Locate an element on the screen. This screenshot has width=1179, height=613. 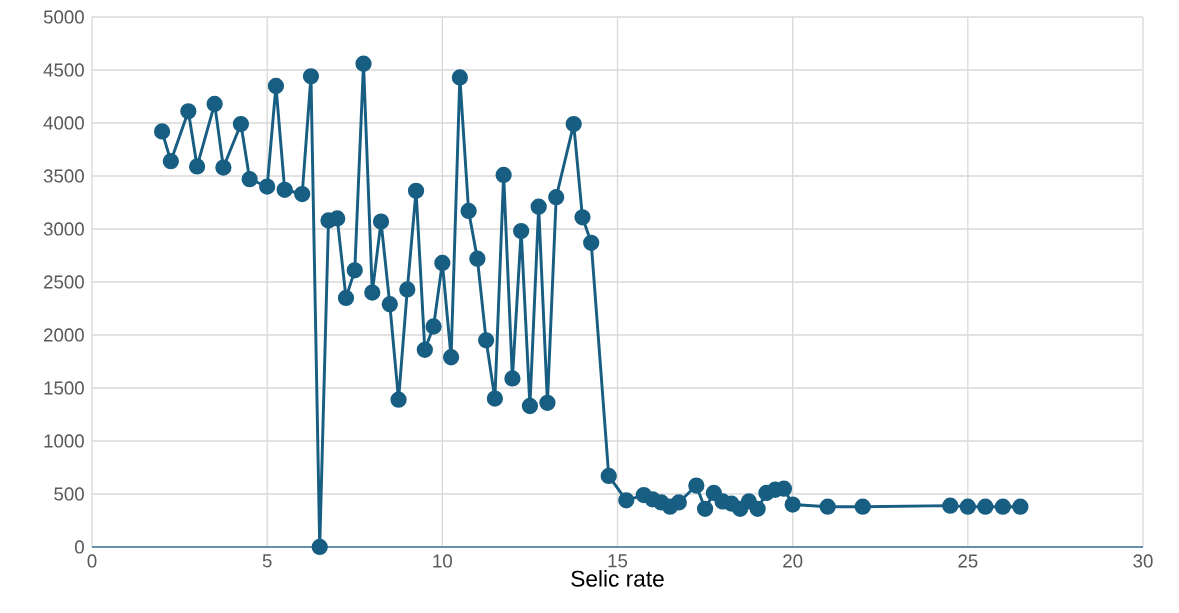
x-tick-label: 20 is located at coordinates (793, 561).